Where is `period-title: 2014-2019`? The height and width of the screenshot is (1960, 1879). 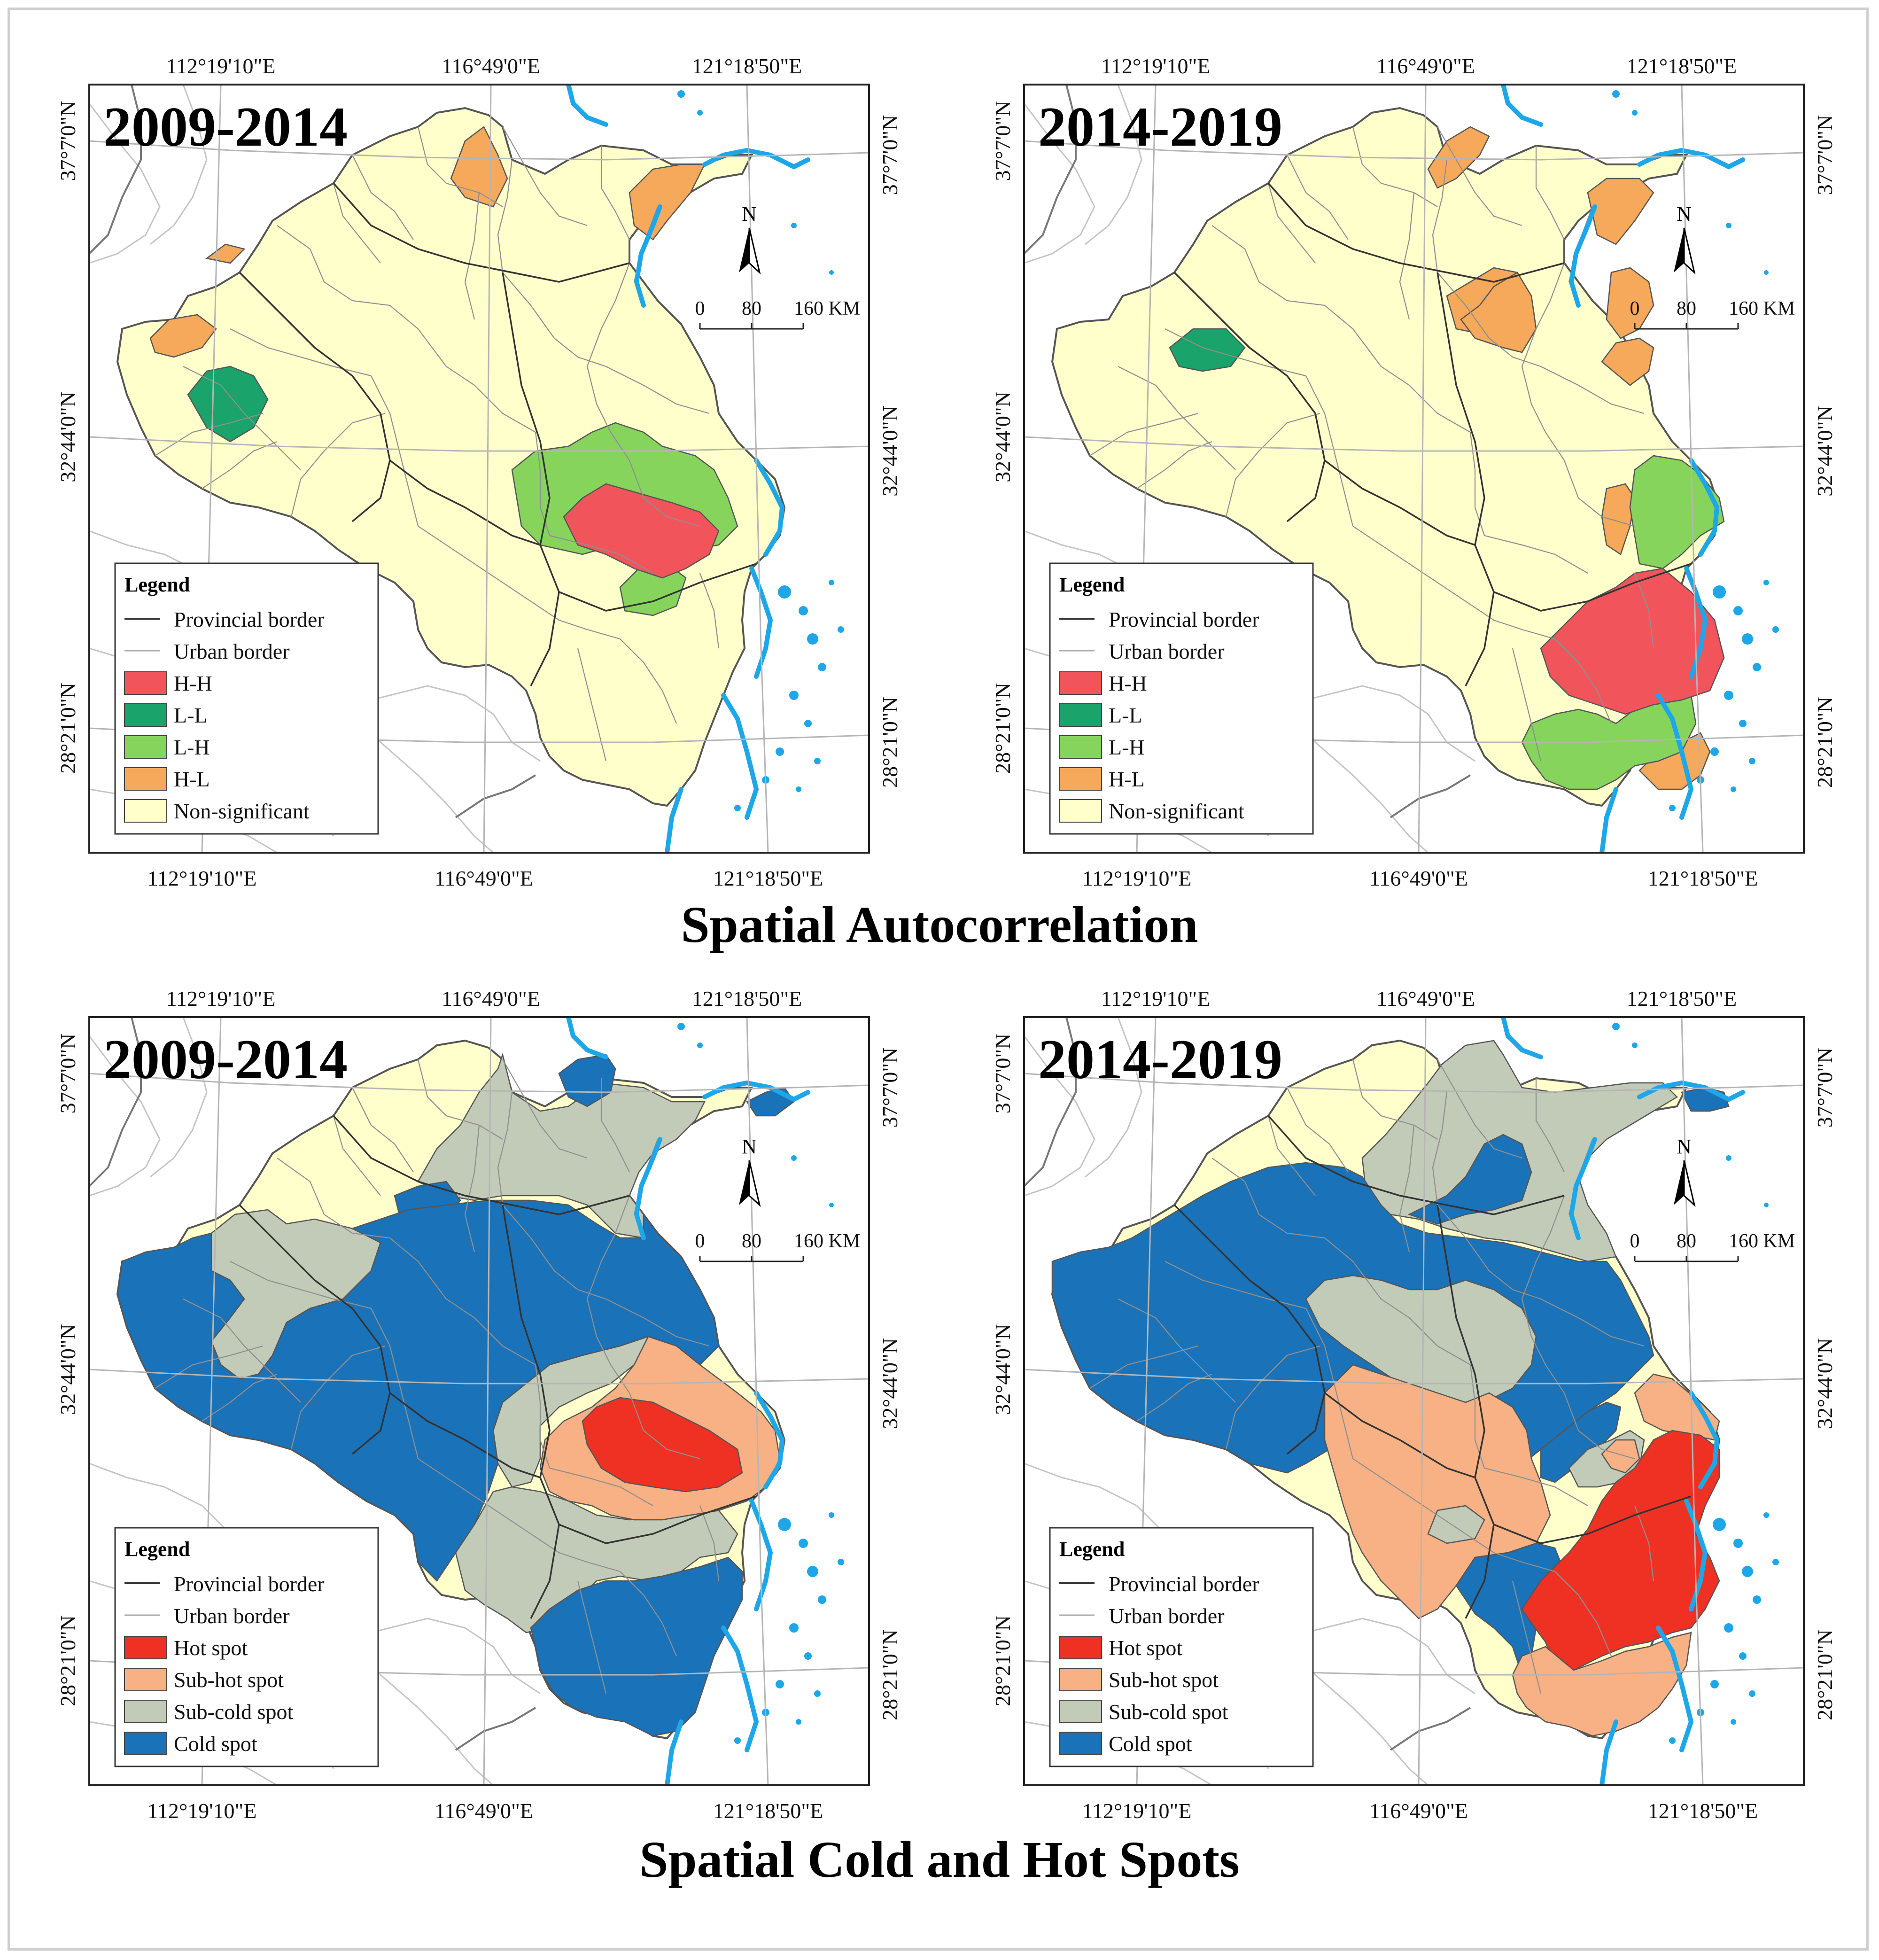
period-title: 2014-2019 is located at coordinates (1160, 1059).